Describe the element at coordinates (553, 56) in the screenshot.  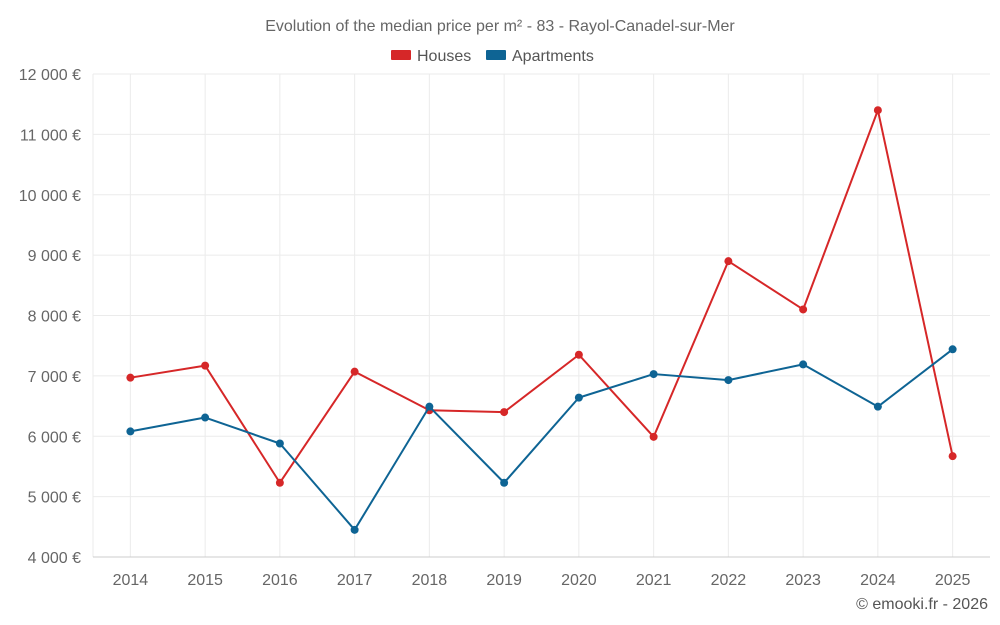
I see `legend-label-apartments: Apartments` at that location.